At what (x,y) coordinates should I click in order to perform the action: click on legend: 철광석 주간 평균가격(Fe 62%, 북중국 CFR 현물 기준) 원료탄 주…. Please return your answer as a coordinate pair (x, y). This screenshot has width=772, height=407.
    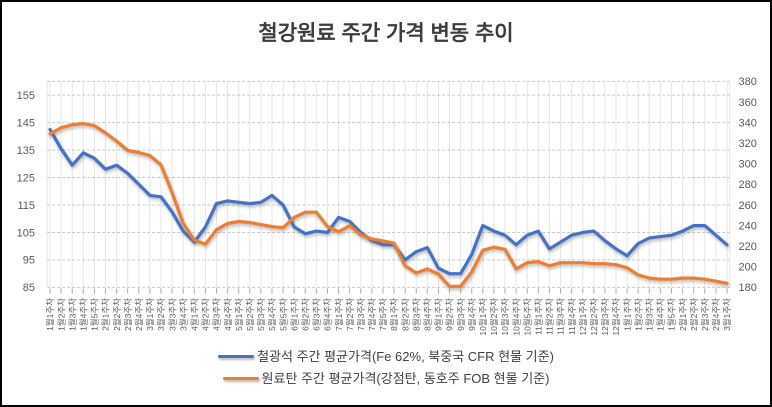
    Looking at the image, I should click on (386, 367).